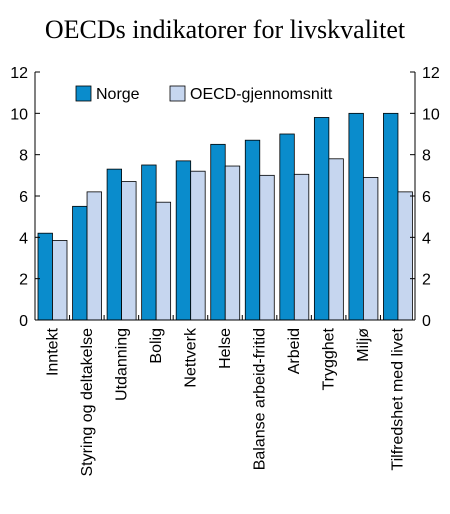 The height and width of the screenshot is (514, 450). What do you see at coordinates (329, 358) in the screenshot?
I see `category-label-8: Trygghet` at bounding box center [329, 358].